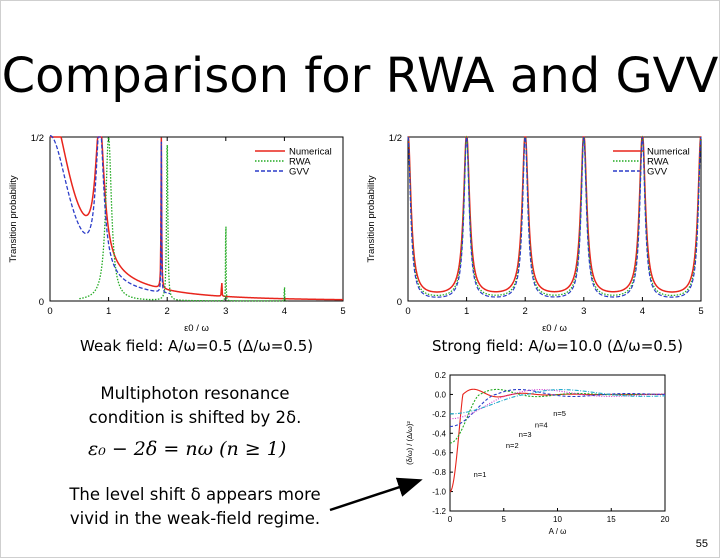 The width and height of the screenshot is (720, 558). What do you see at coordinates (195, 417) in the screenshot?
I see `resonance-text-line2: condition is shifted by 2δ.` at bounding box center [195, 417].